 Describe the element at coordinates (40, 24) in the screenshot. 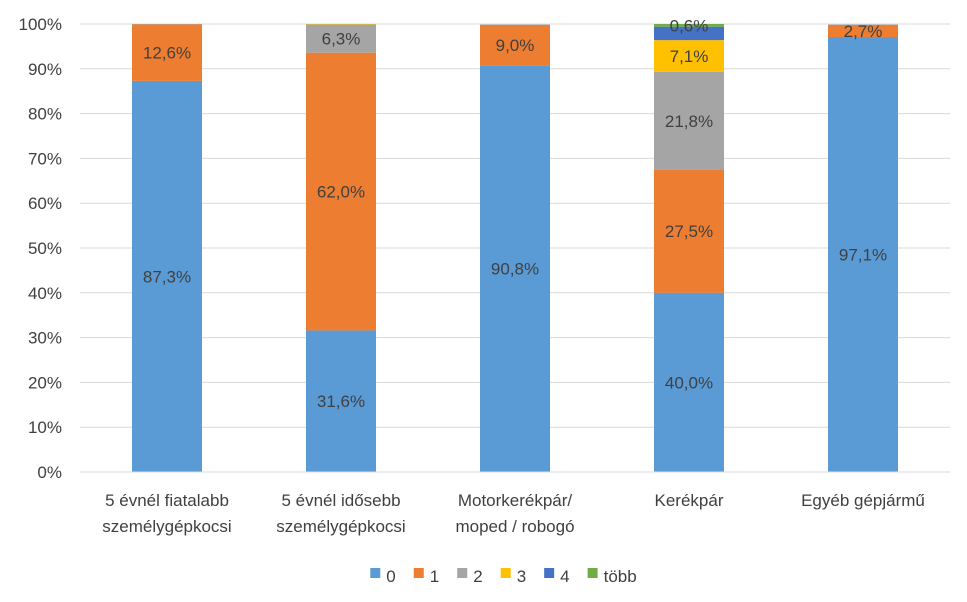

I see `y-tick-label: 100%` at that location.